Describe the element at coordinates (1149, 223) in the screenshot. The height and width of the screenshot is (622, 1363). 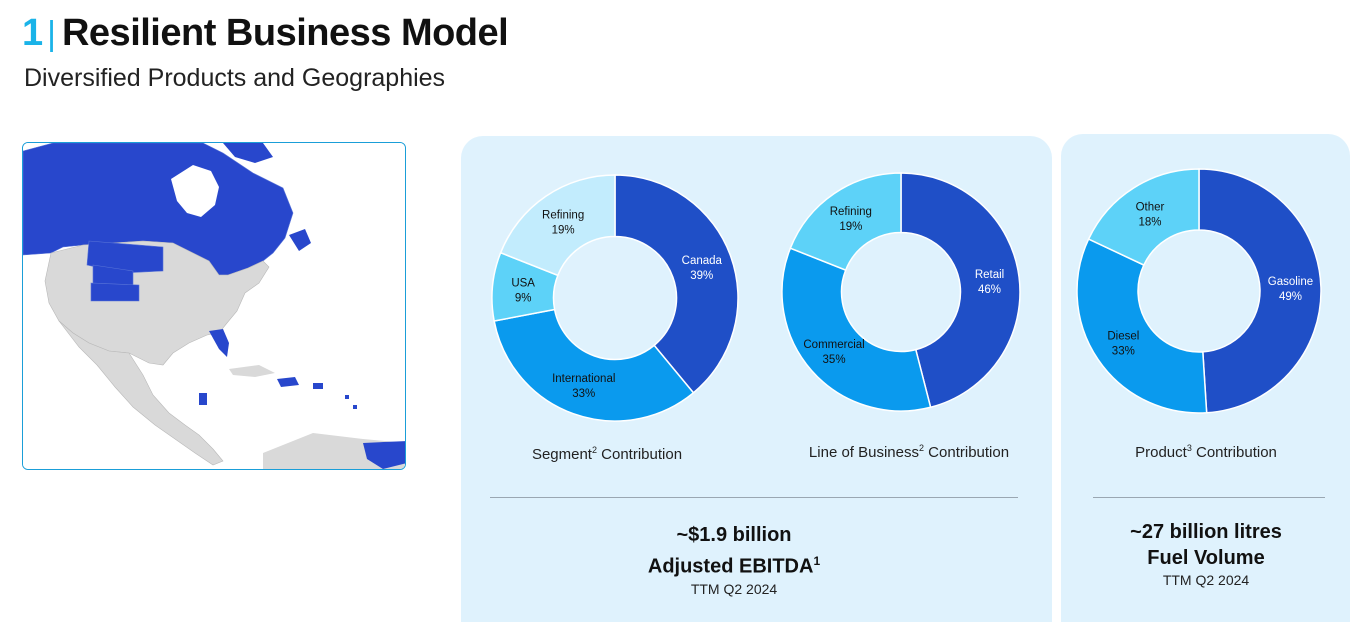
I see `slice-value-label-other: 18%` at that location.